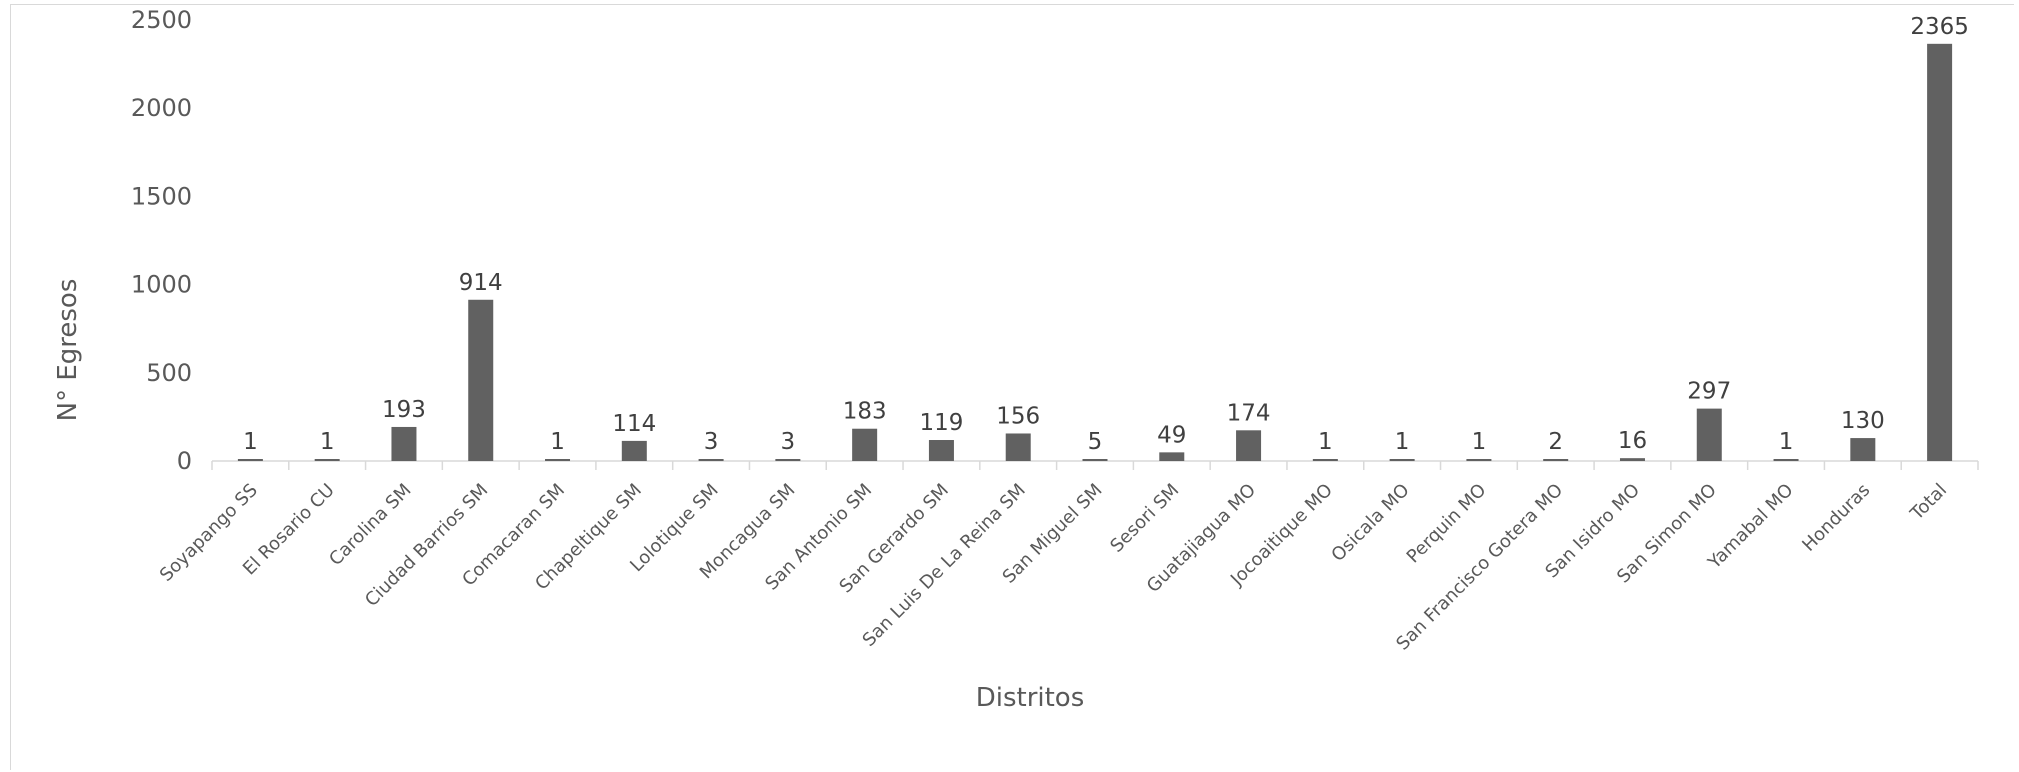 The width and height of the screenshot is (2019, 772). Describe the element at coordinates (68, 350) in the screenshot. I see `y-axis-title: N° Egresos` at that location.